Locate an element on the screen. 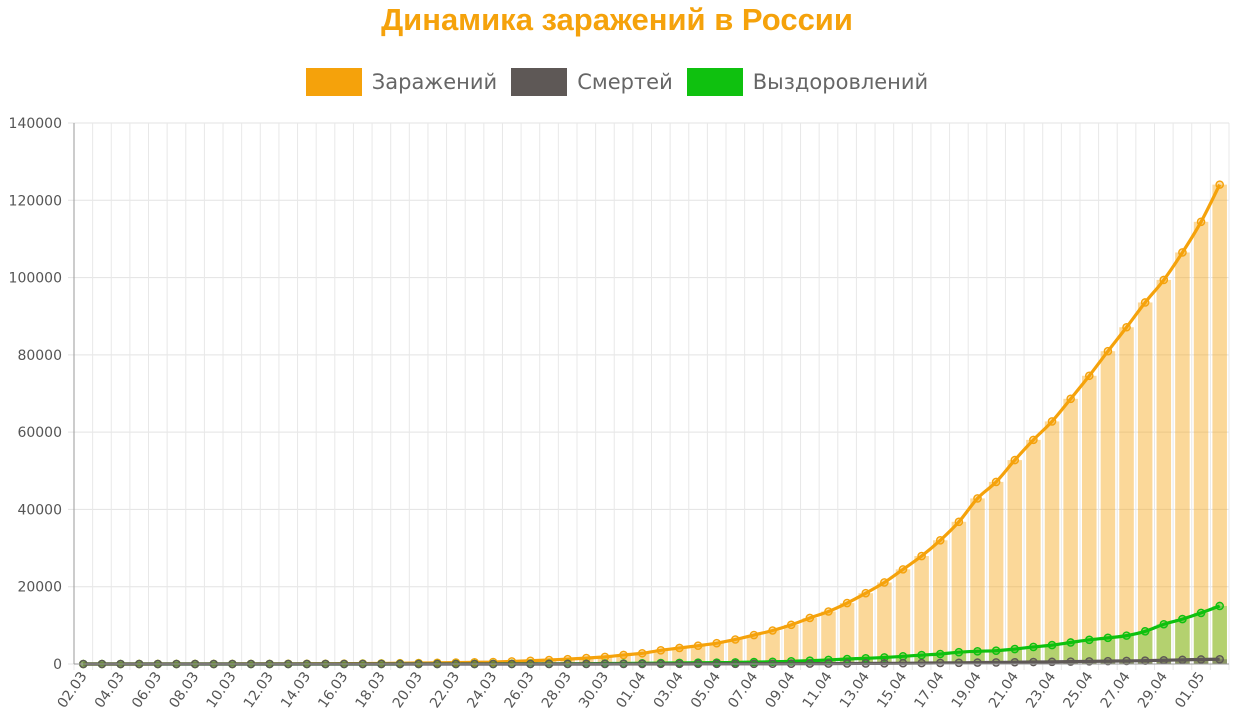 Image resolution: width=1234 pixels, height=713 pixels. legend-item-deaths: Смертей is located at coordinates (592, 82).